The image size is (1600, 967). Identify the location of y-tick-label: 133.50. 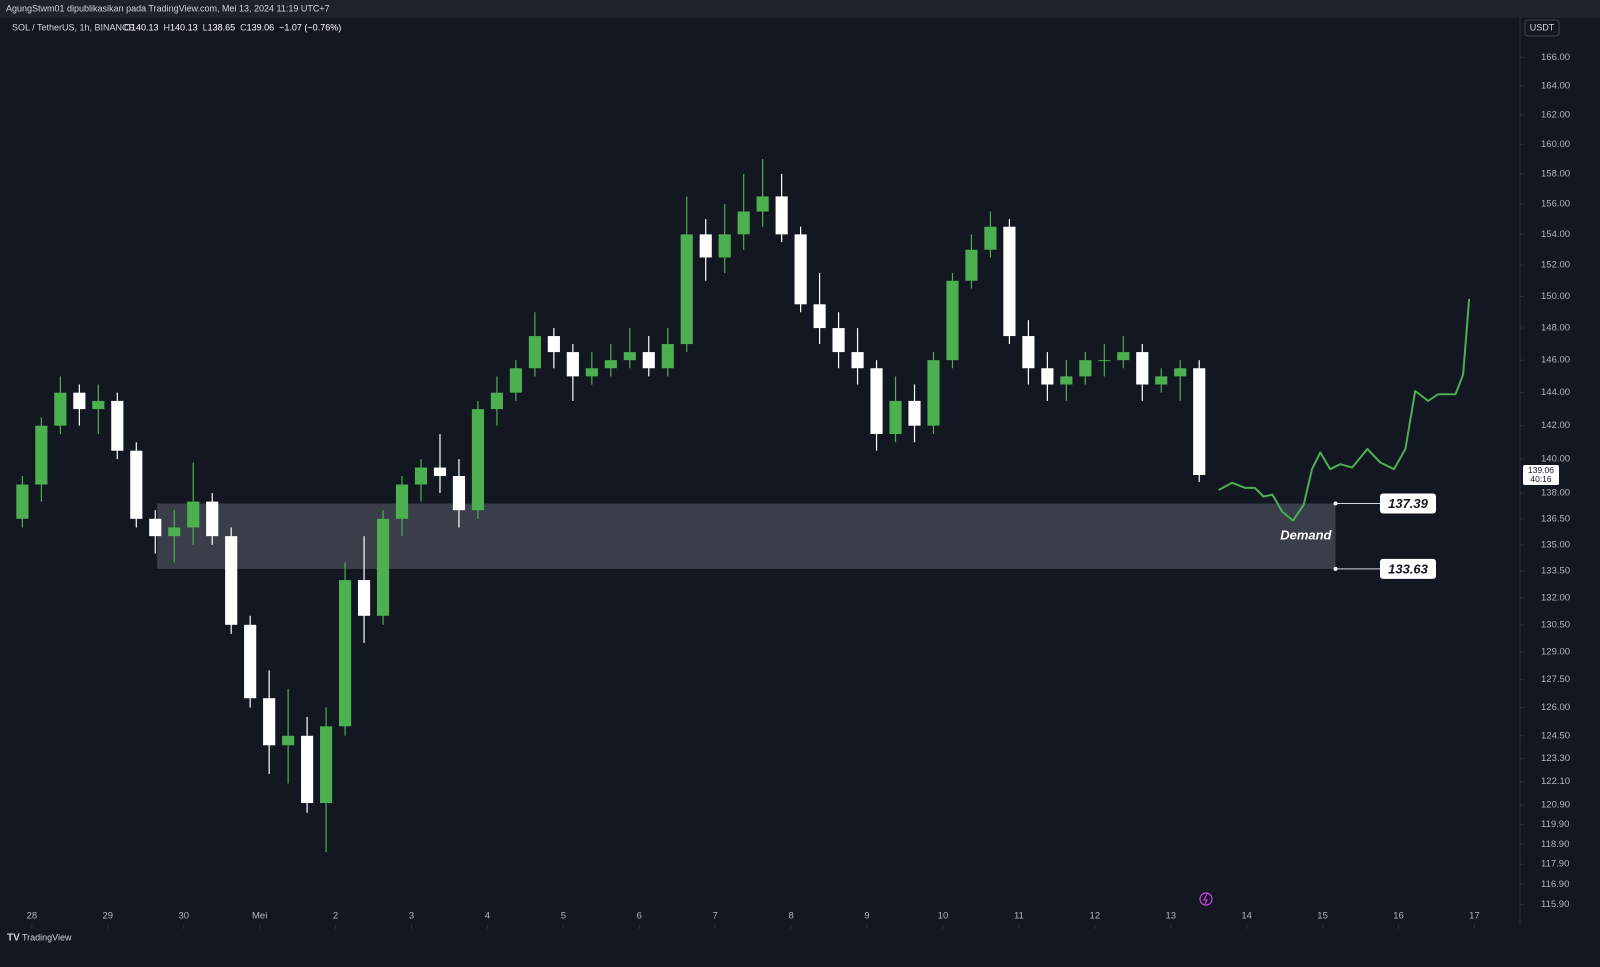
(1555, 571).